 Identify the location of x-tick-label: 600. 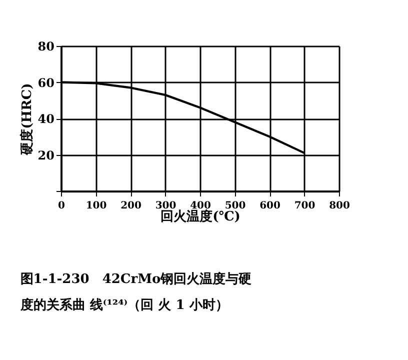
(270, 206).